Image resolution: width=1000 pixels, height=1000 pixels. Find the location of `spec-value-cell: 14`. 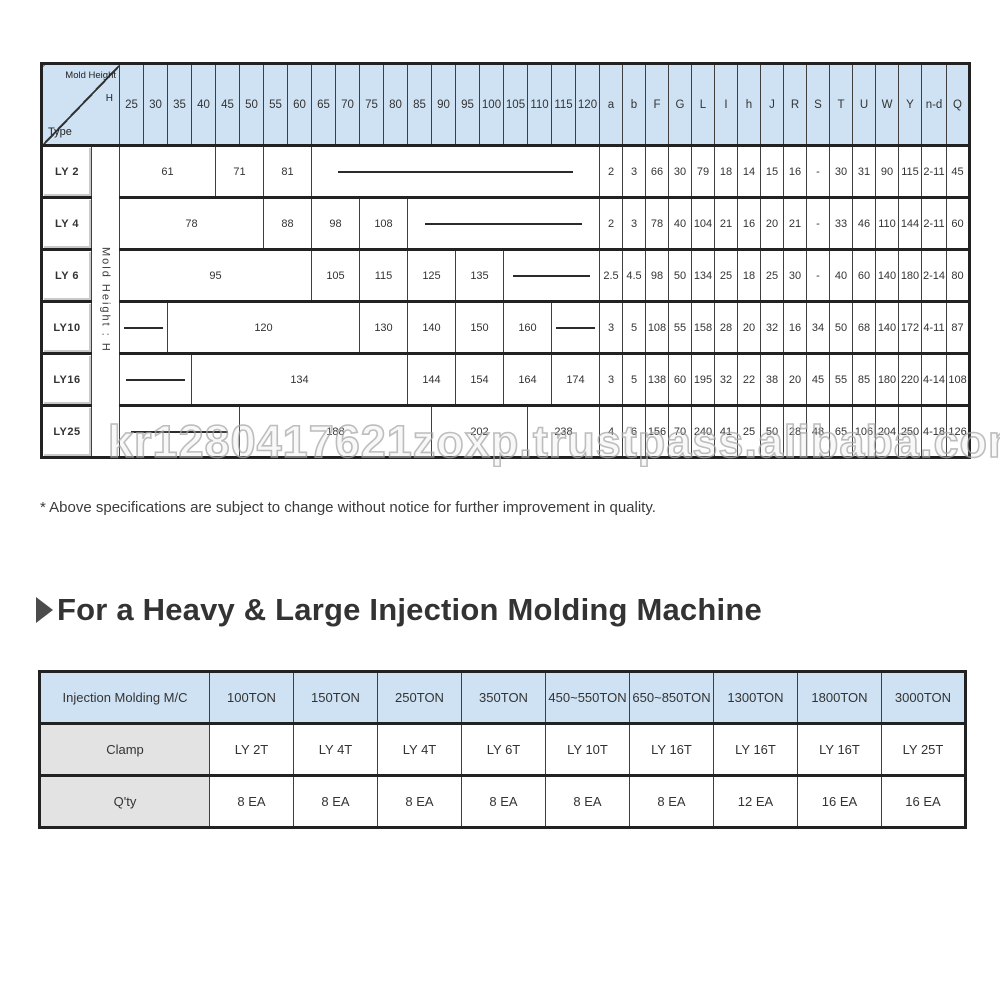

spec-value-cell: 14 is located at coordinates (749, 171).